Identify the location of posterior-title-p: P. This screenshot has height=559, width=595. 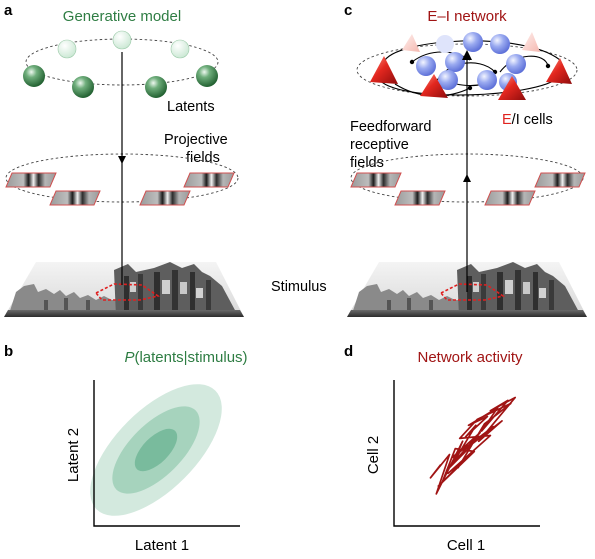
(129, 357).